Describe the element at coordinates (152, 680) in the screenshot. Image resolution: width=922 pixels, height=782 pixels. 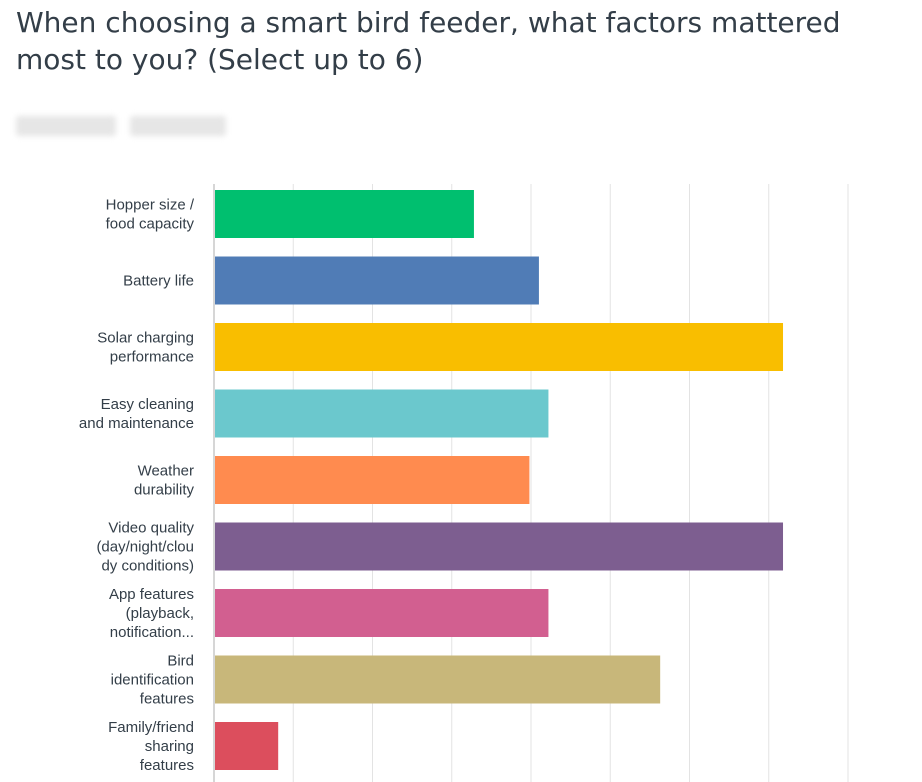
I see `category-label: Bird identification features` at that location.